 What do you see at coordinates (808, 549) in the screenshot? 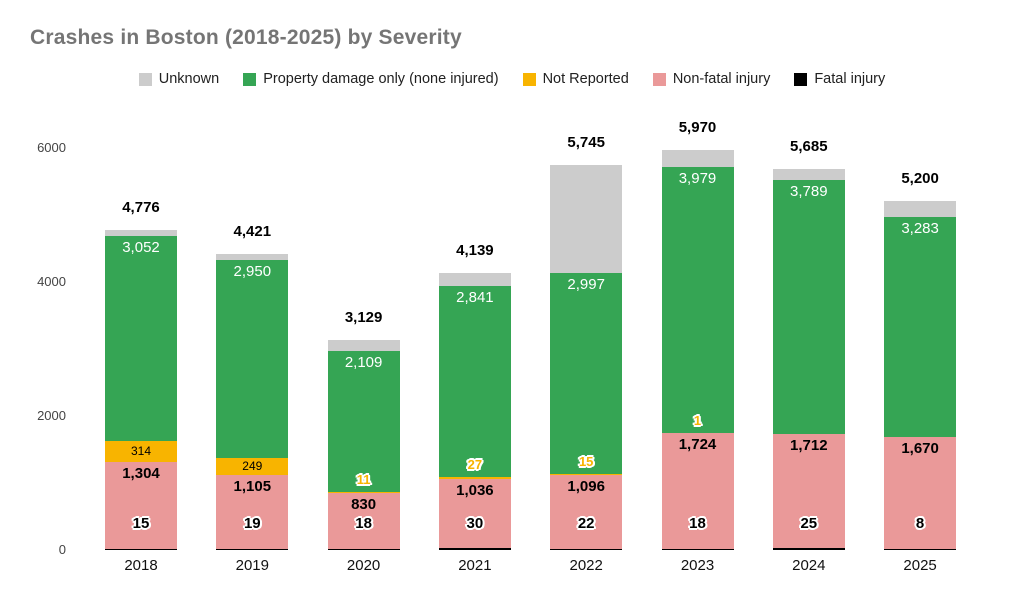
I see `bar-segment-fatal-injury-2024` at bounding box center [808, 549].